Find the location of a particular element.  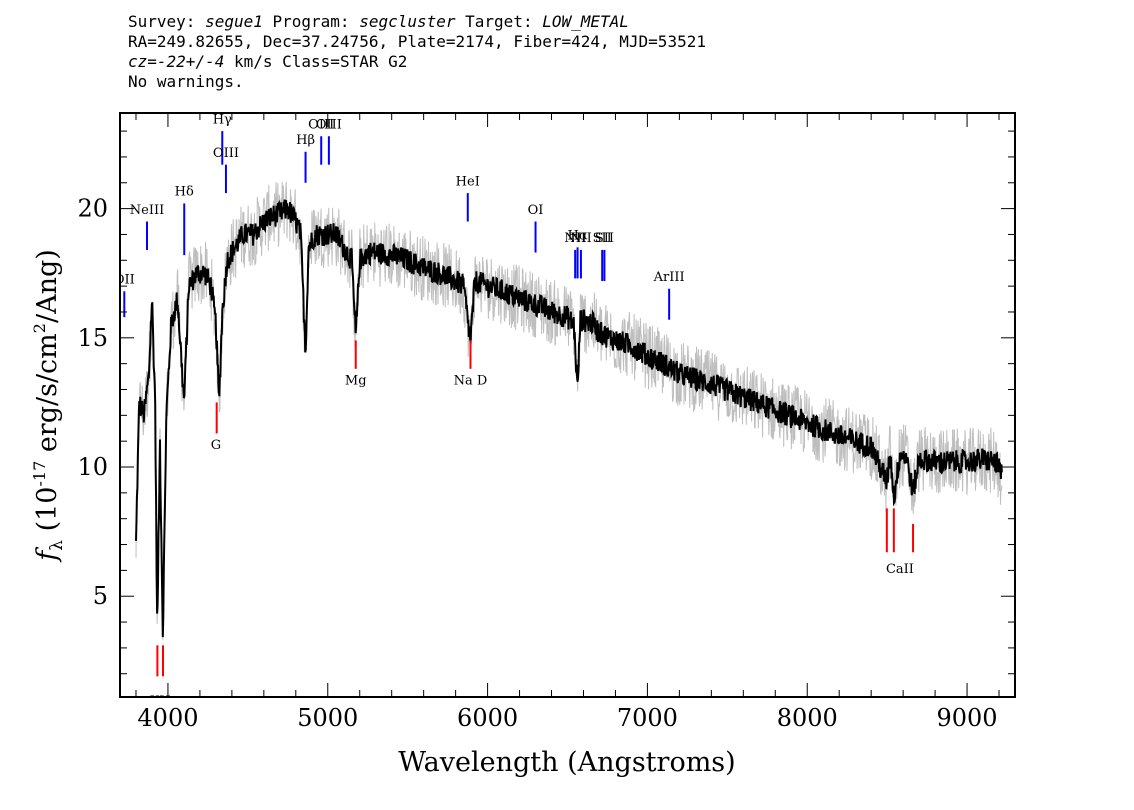

y-axis-title: fλ (10-17 erg/s/cm2/Ang) is located at coordinates (48, 406).